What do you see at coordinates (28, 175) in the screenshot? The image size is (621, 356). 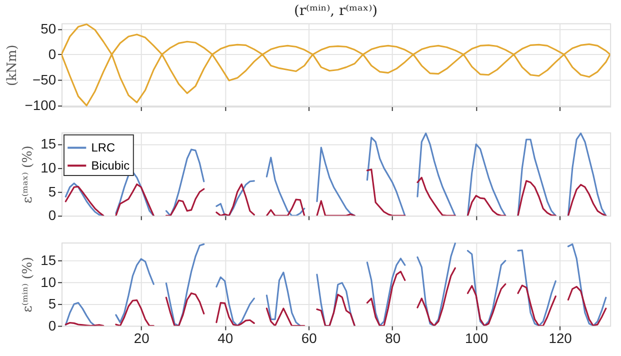 I see `y-axis-title: ε⁽ᵐᵃˣ⁾ (%)` at bounding box center [28, 175].